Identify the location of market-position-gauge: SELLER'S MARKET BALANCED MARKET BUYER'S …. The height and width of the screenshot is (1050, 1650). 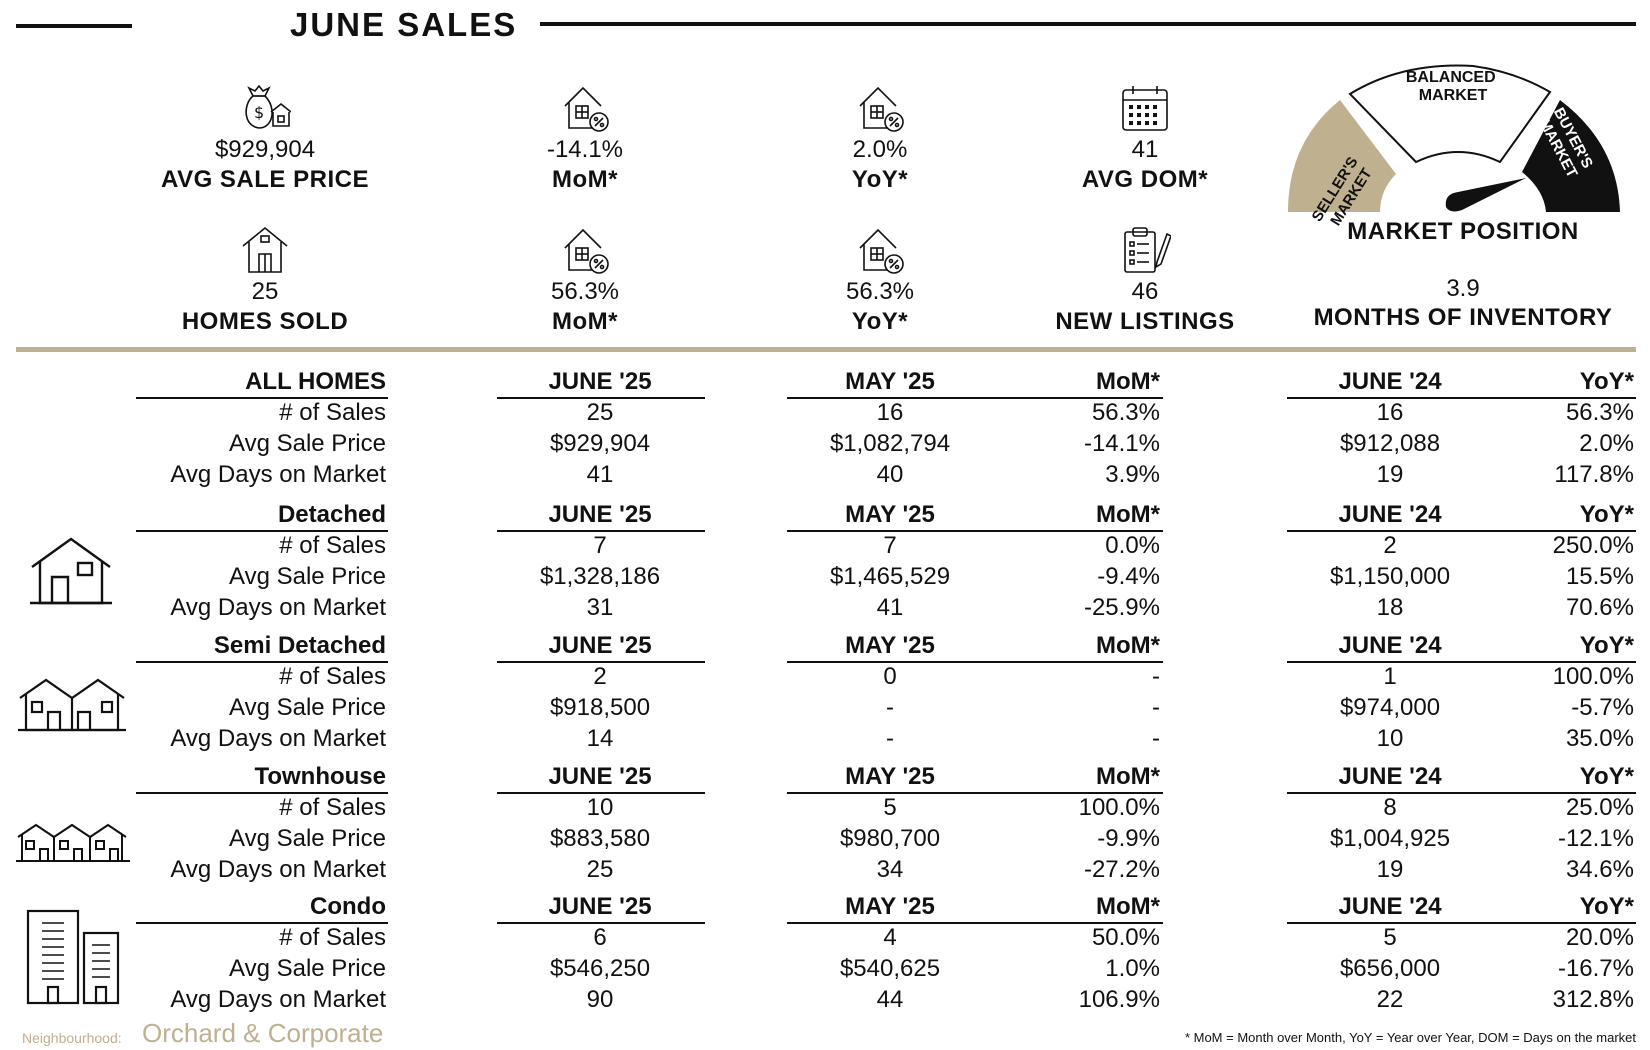
(1458, 147).